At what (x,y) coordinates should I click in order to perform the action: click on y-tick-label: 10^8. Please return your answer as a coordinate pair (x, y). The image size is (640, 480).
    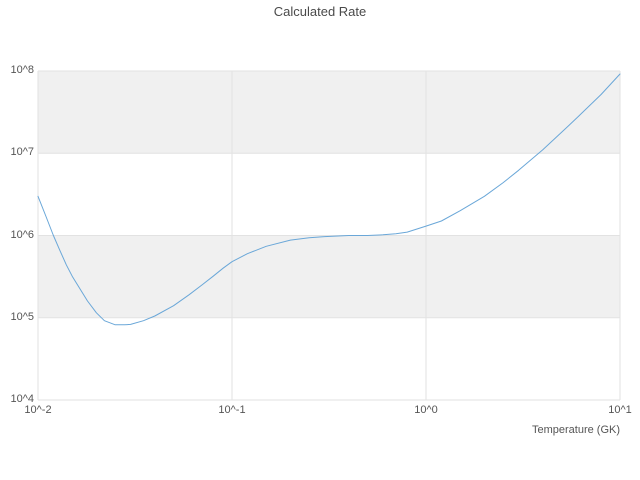
    Looking at the image, I should click on (22, 70).